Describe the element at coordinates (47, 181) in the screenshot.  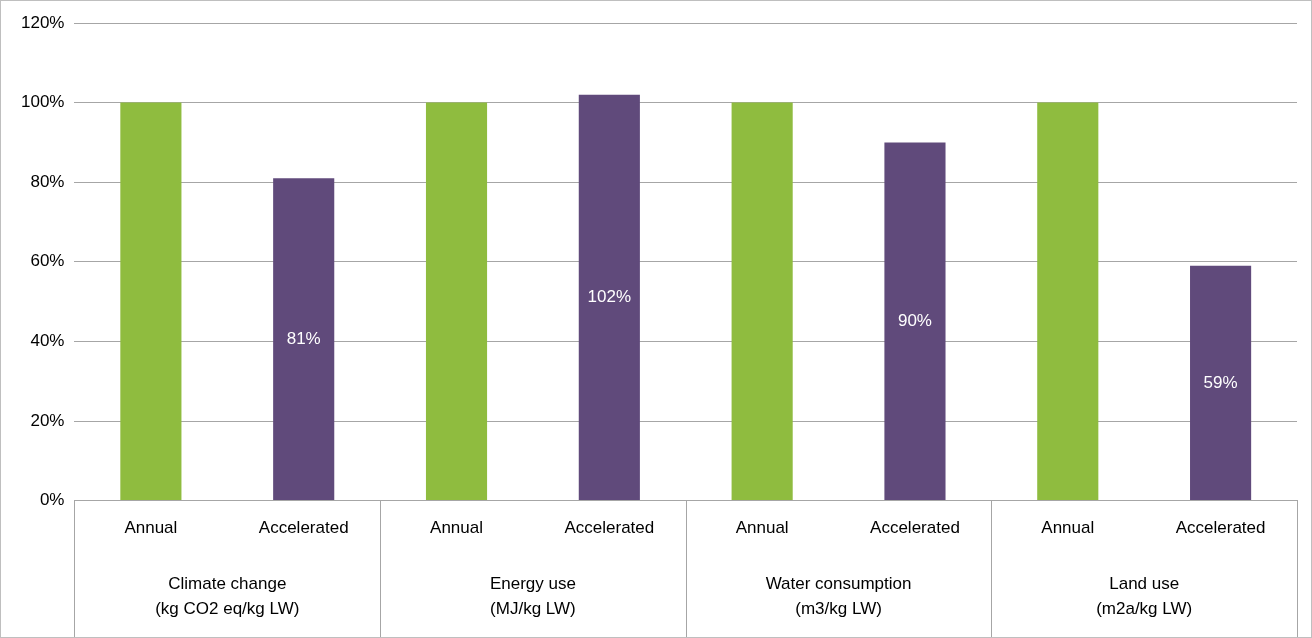
I see `y-tick-label: 80%` at that location.